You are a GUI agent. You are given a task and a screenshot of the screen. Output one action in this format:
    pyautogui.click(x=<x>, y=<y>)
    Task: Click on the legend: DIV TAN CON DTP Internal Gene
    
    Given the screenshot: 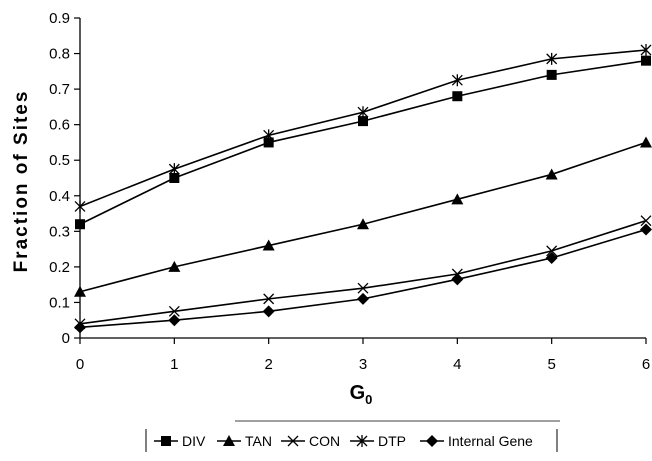 What is the action you would take?
    pyautogui.click(x=352, y=436)
    